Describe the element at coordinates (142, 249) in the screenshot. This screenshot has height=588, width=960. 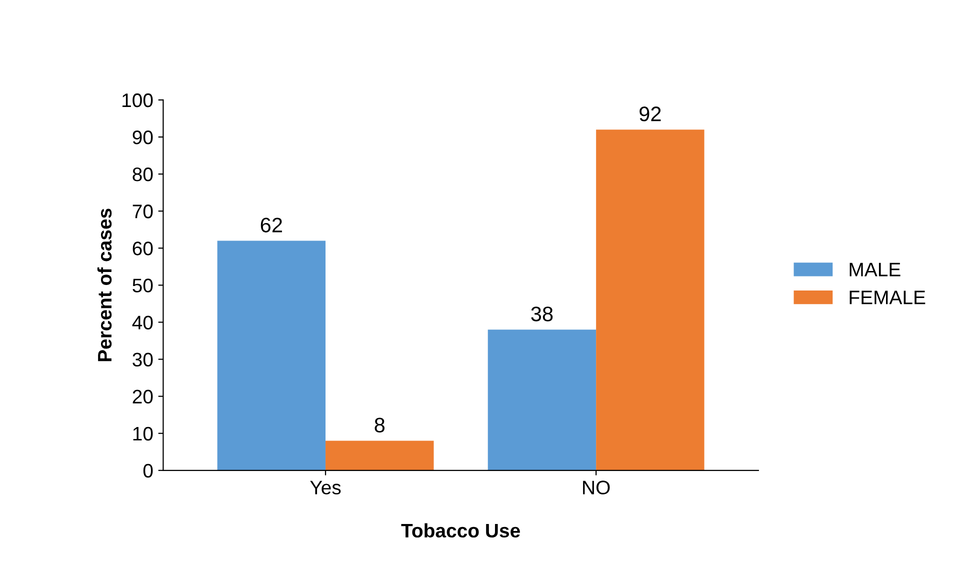
I see `y-tick-label: 60` at that location.